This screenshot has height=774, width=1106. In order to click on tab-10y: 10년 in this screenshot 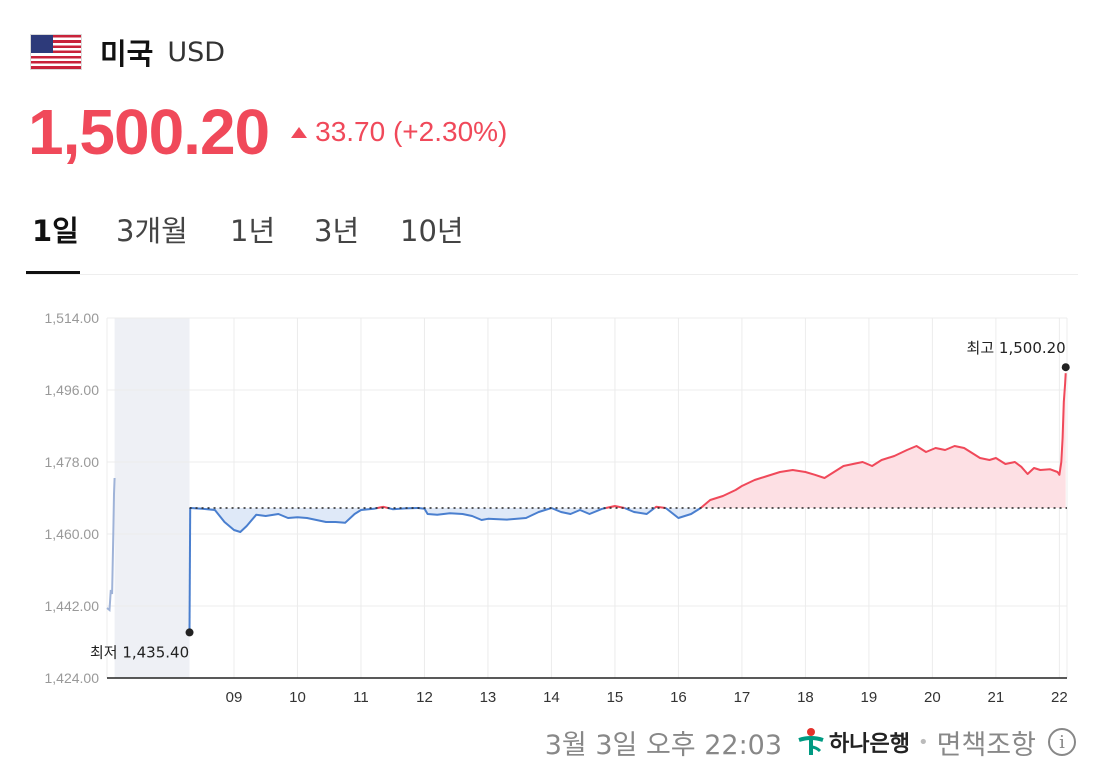, I will do `click(432, 231)`.